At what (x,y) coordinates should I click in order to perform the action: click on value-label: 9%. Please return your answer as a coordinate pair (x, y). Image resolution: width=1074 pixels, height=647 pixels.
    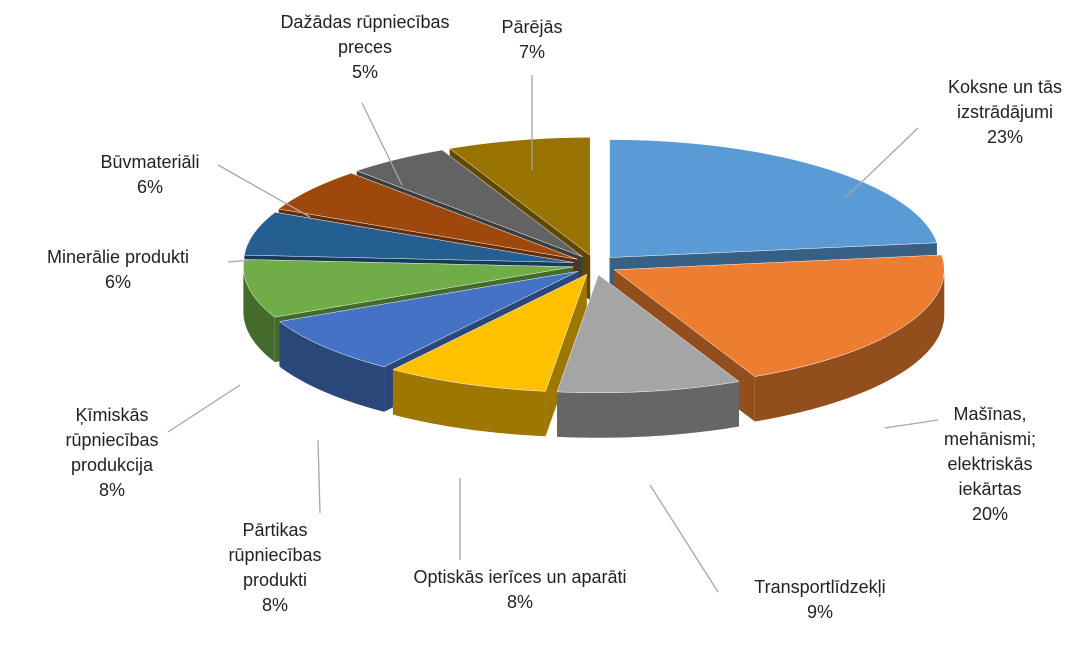
    Looking at the image, I should click on (819, 612).